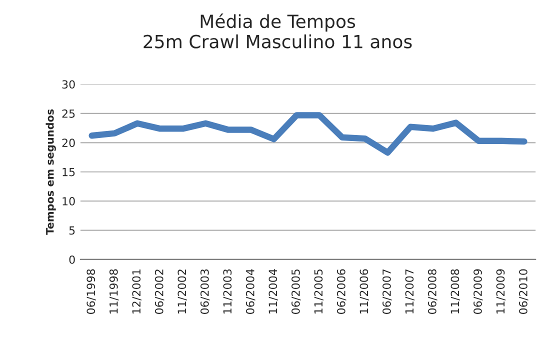  Describe the element at coordinates (273, 291) in the screenshot. I see `x-tick-label: 11/2004` at that location.